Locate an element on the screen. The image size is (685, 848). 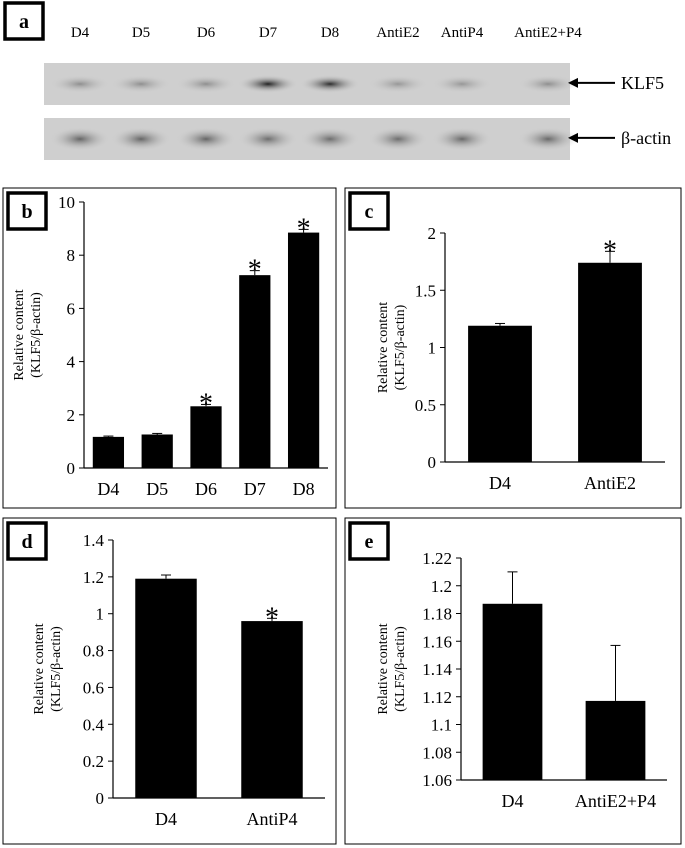
lane-label: D7 is located at coordinates (268, 33).